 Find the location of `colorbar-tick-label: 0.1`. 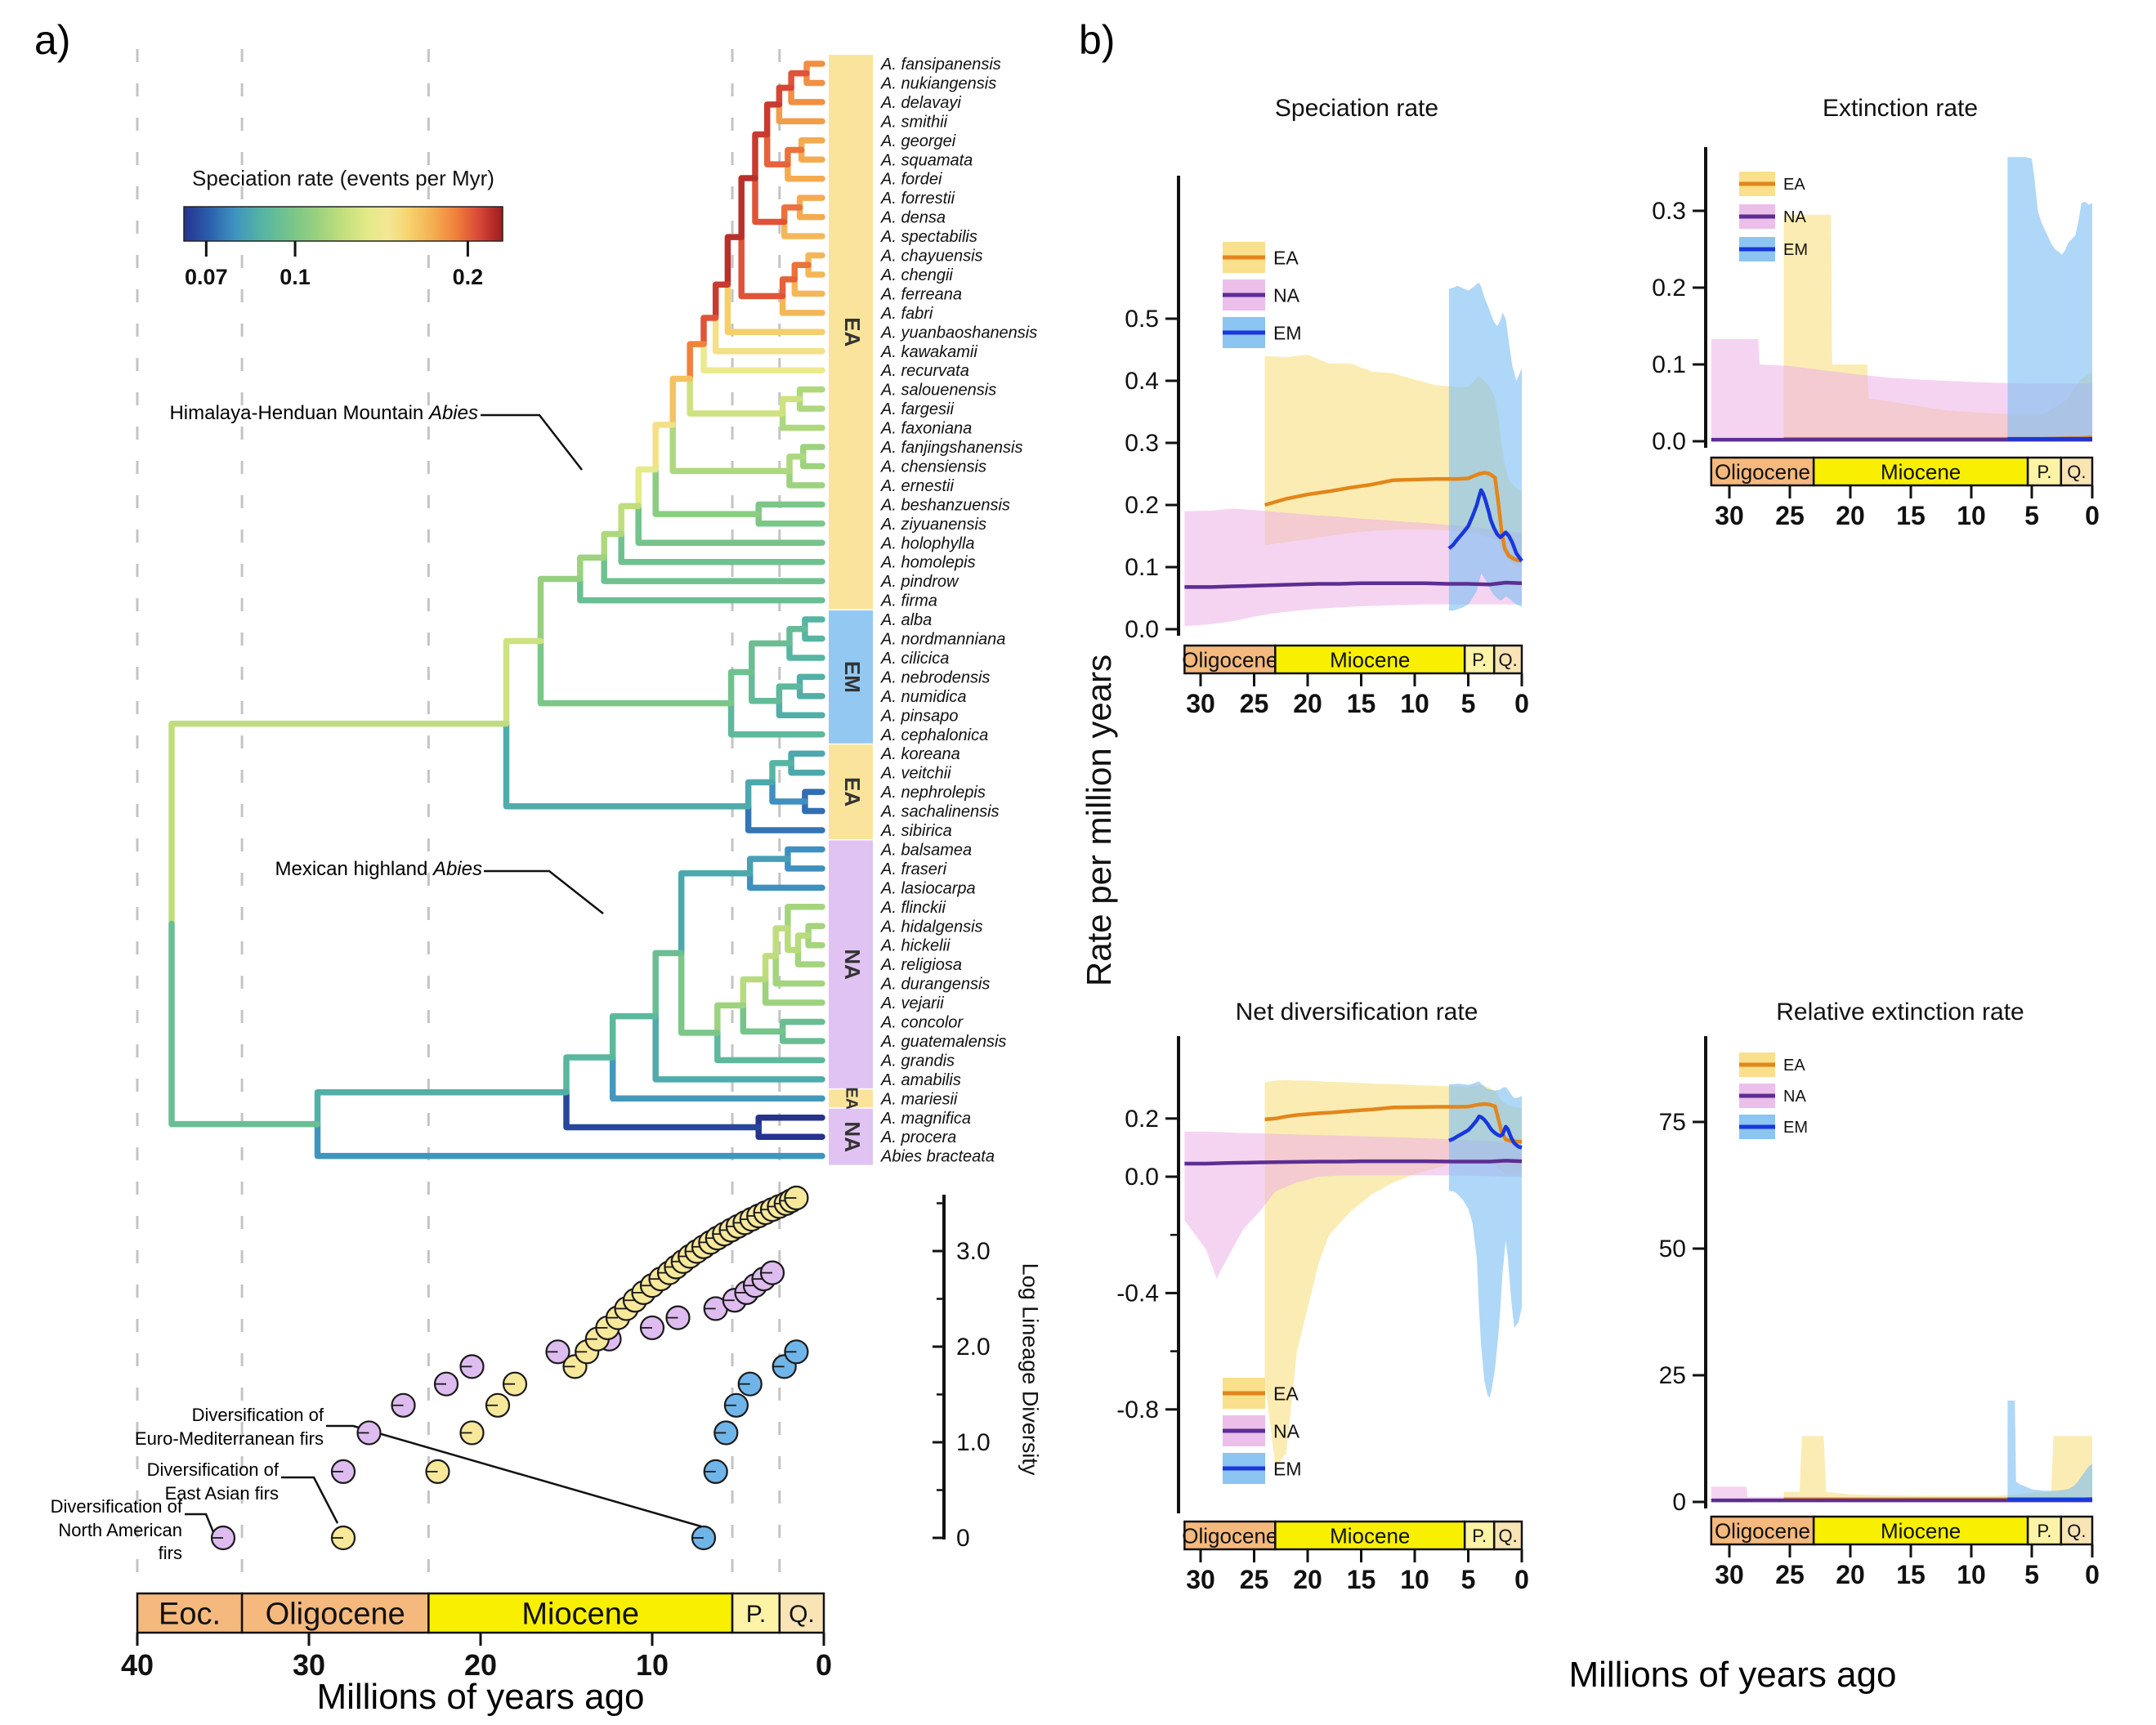

colorbar-tick-label: 0.1 is located at coordinates (295, 277).